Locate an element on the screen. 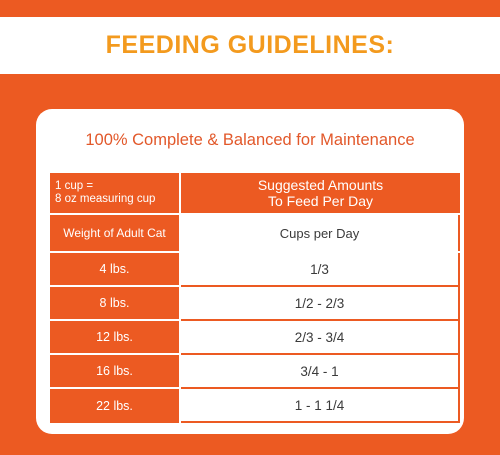 The height and width of the screenshot is (455, 500). table-row: 12 lbs. 2/3 - 3/4 is located at coordinates (255, 338).